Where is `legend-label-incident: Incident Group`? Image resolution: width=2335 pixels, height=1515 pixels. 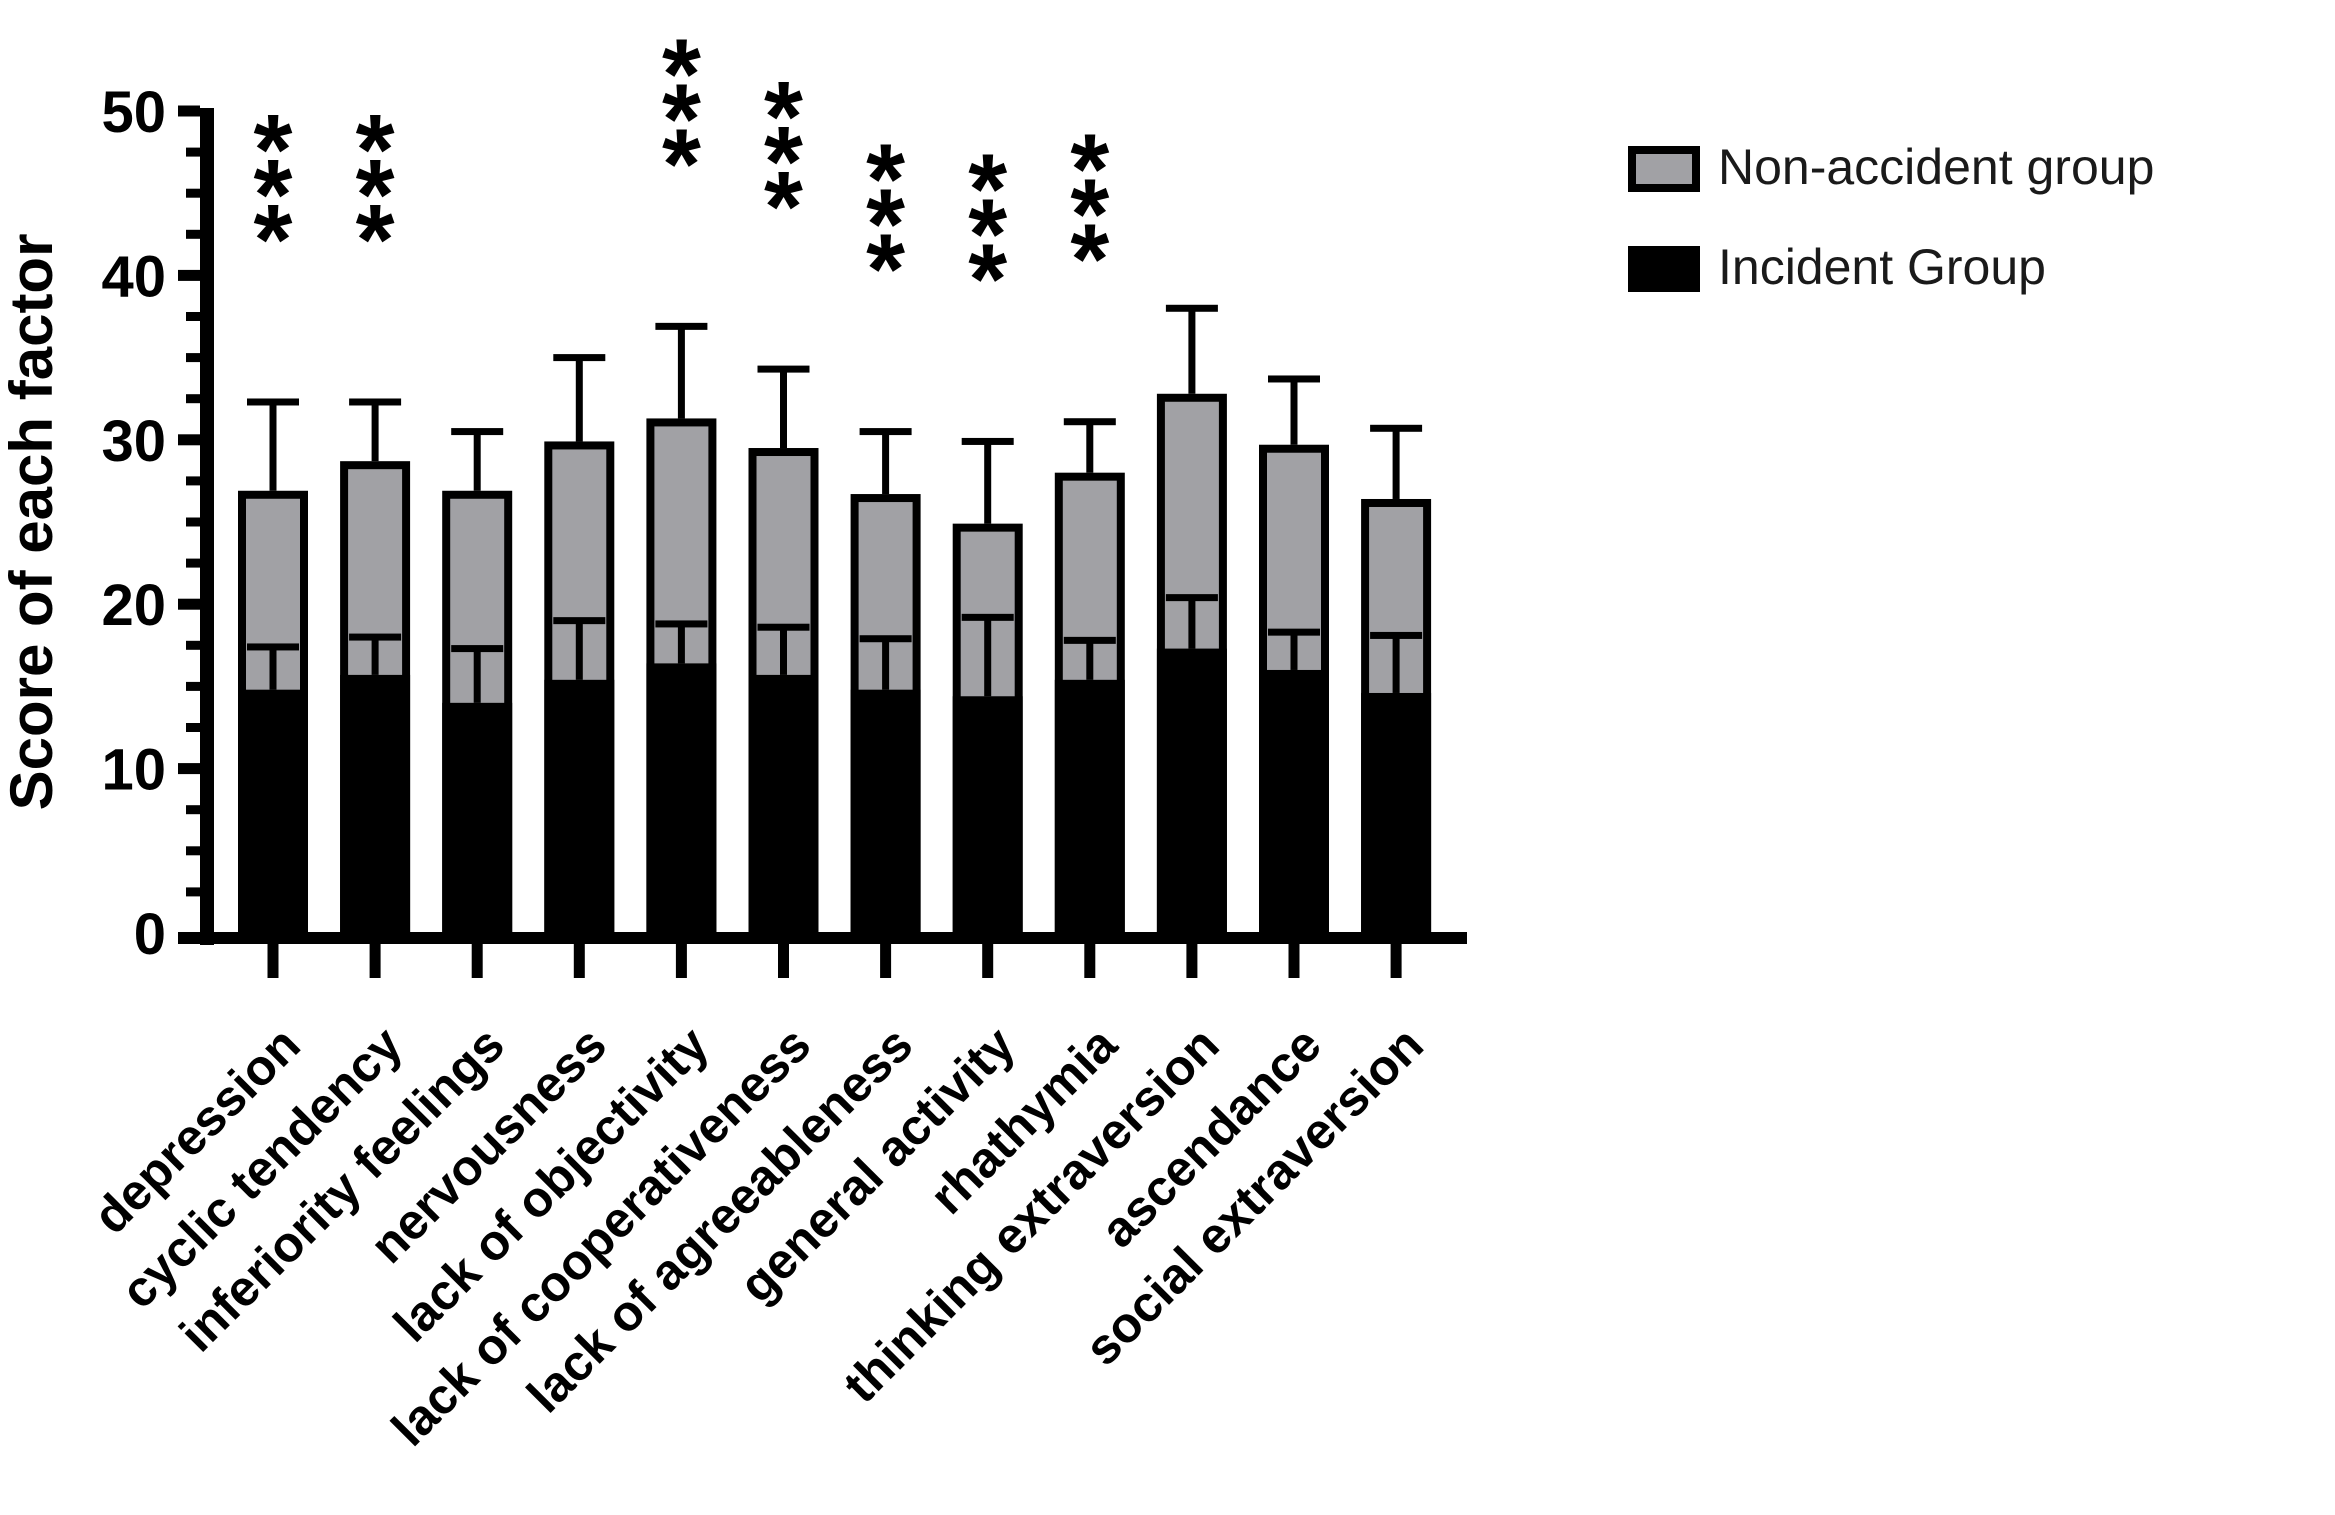 legend-label-incident: Incident Group is located at coordinates (1882, 267).